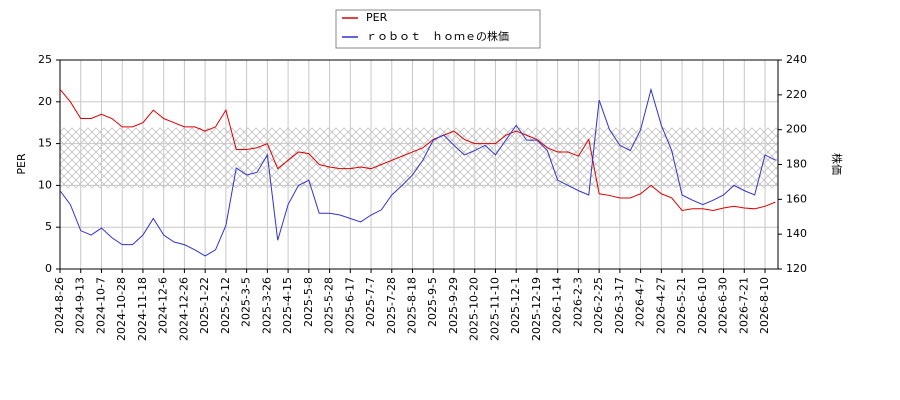 Image resolution: width=900 pixels, height=400 pixels. What do you see at coordinates (370, 302) in the screenshot?
I see `x-tick-label: 2025-7-7` at bounding box center [370, 302].